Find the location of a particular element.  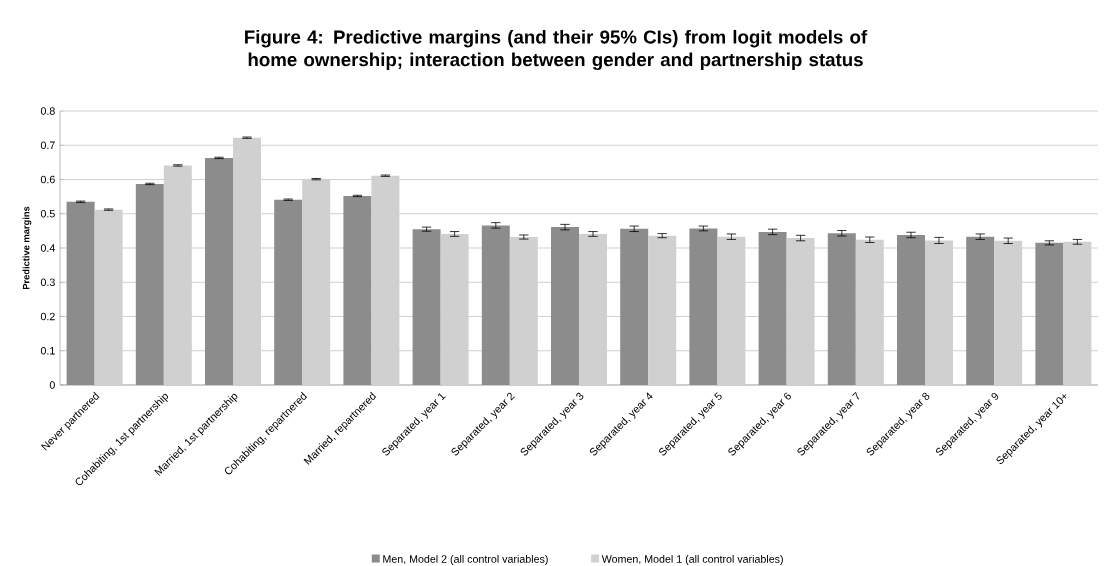

legend-label: Women, Model 1 (all control variables) is located at coordinates (692, 559).